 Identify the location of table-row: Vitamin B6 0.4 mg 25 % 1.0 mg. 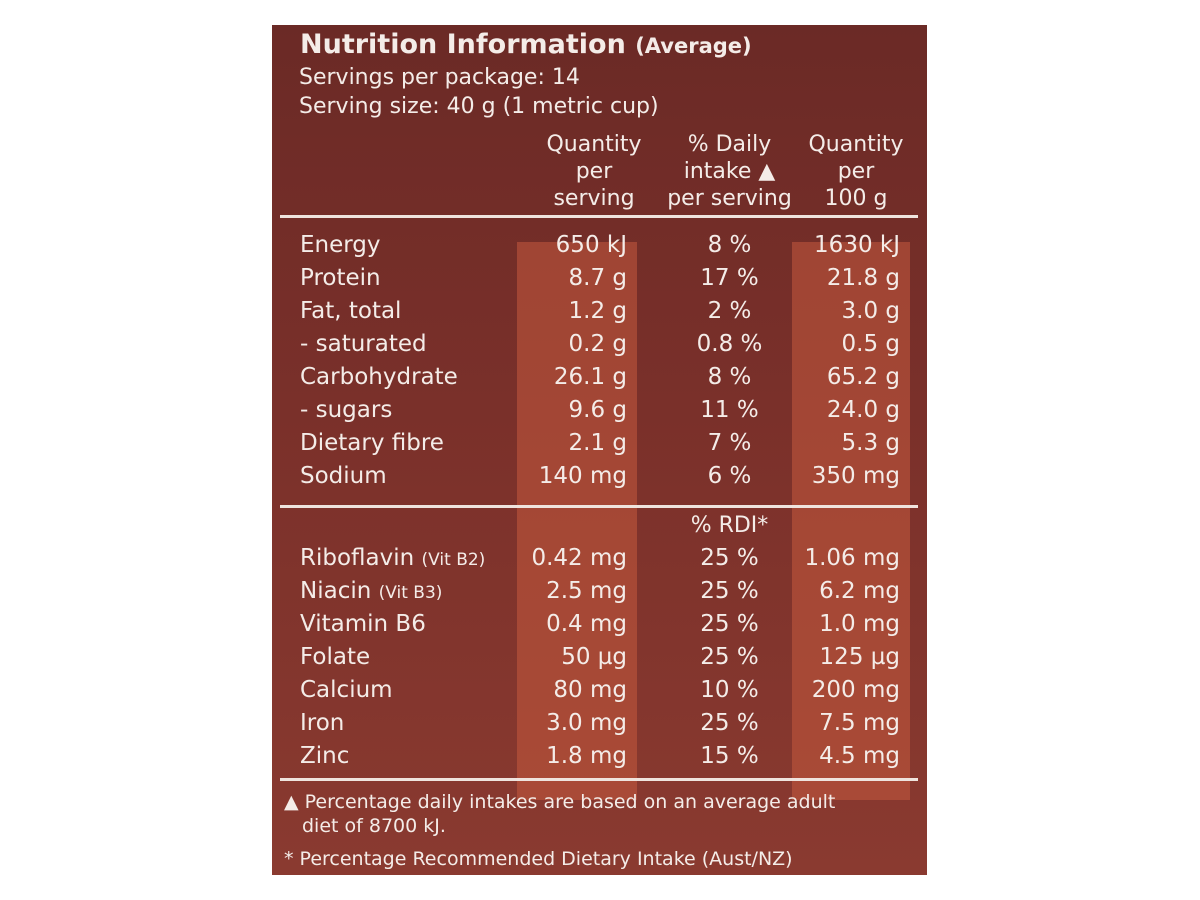
(599, 624).